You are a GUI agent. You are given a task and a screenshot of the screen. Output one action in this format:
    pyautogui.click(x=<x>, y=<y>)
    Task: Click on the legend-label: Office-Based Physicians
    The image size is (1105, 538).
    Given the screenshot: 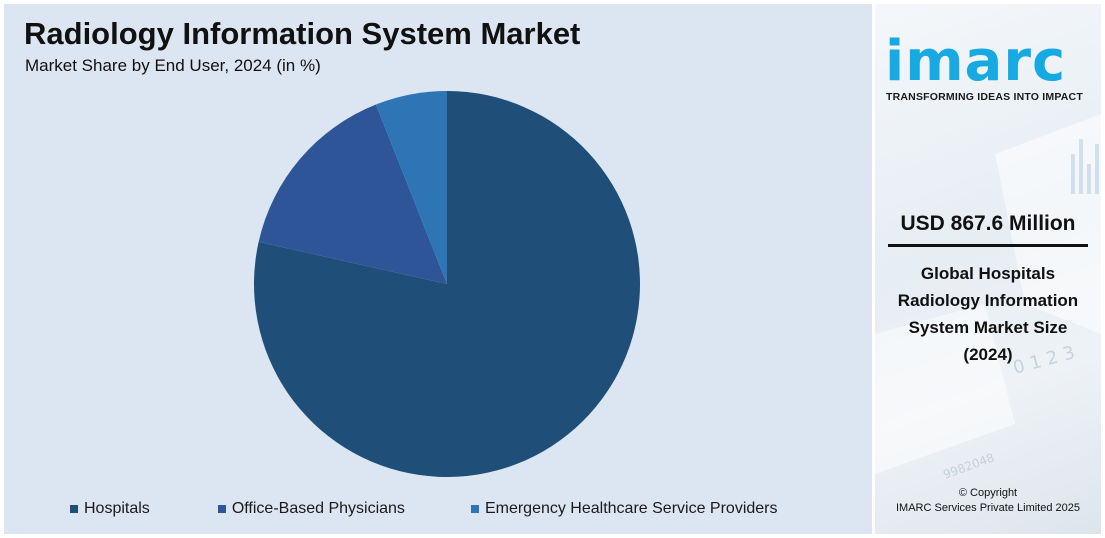 What is the action you would take?
    pyautogui.click(x=318, y=508)
    